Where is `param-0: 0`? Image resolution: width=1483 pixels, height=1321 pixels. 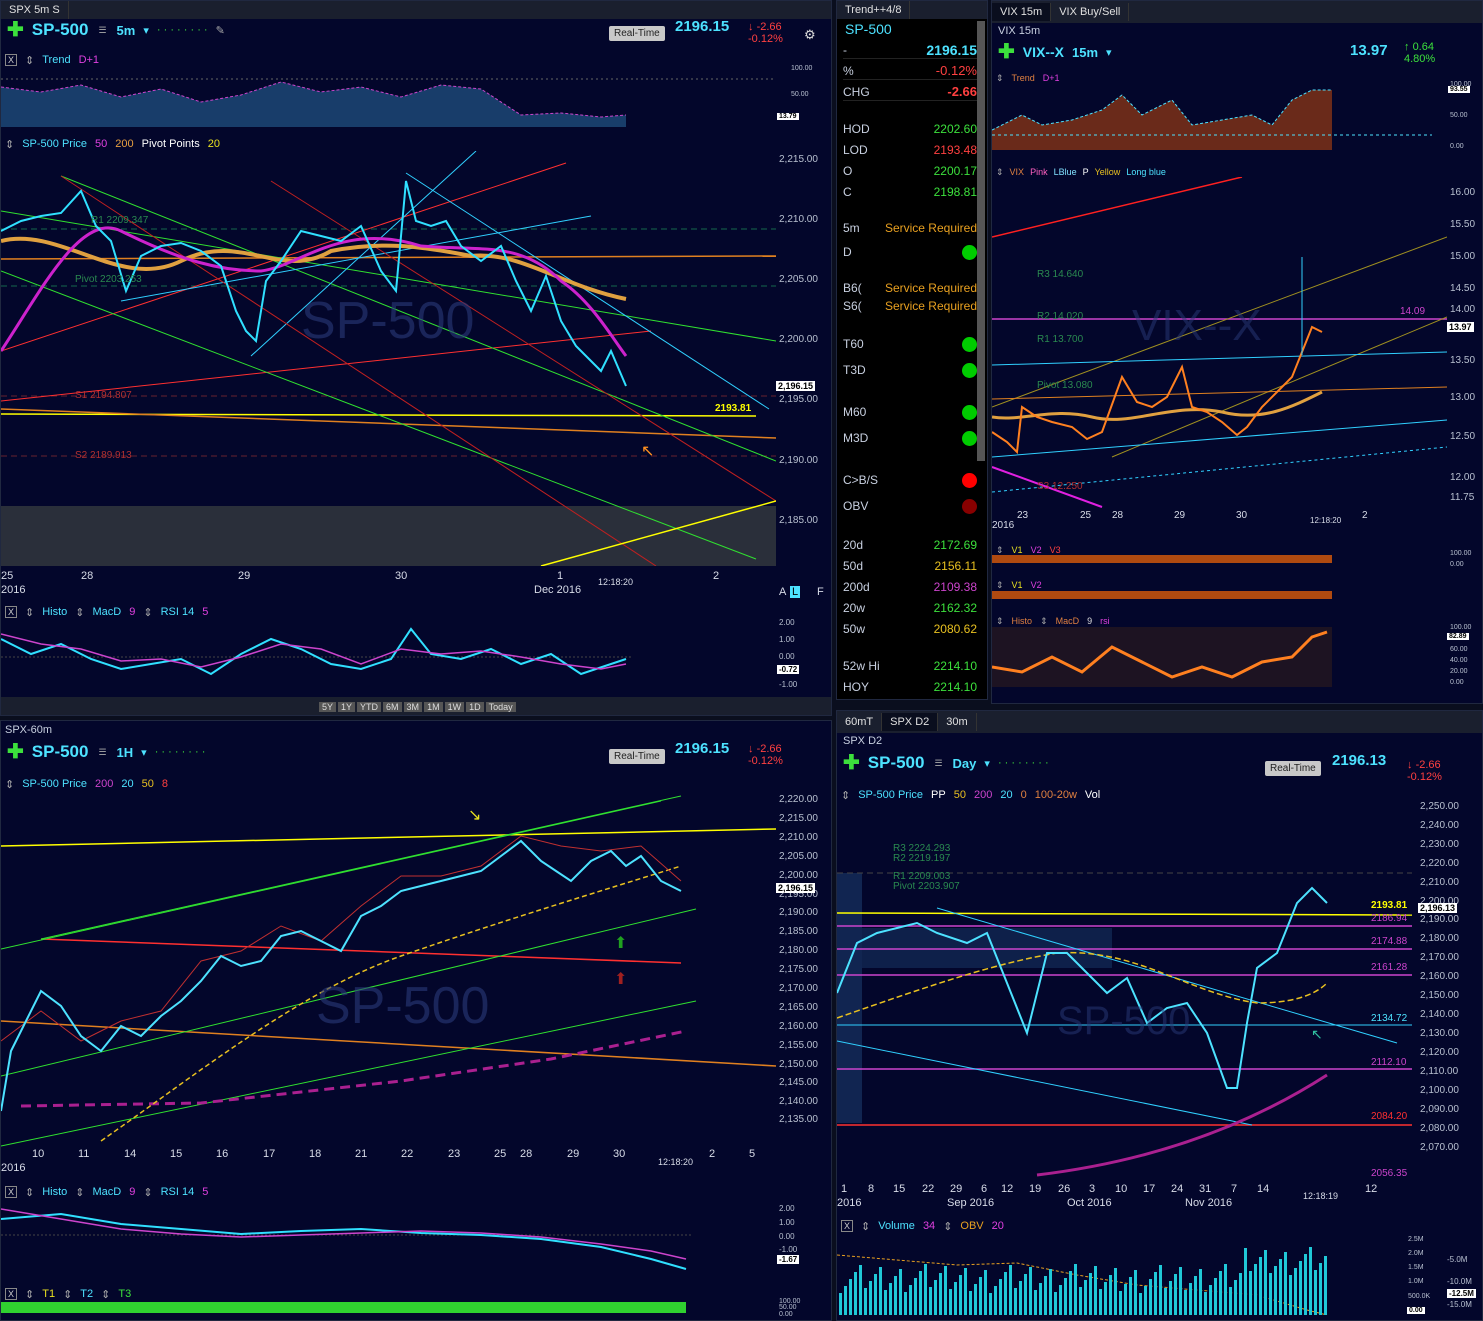 param-0: 0 is located at coordinates (1023, 795).